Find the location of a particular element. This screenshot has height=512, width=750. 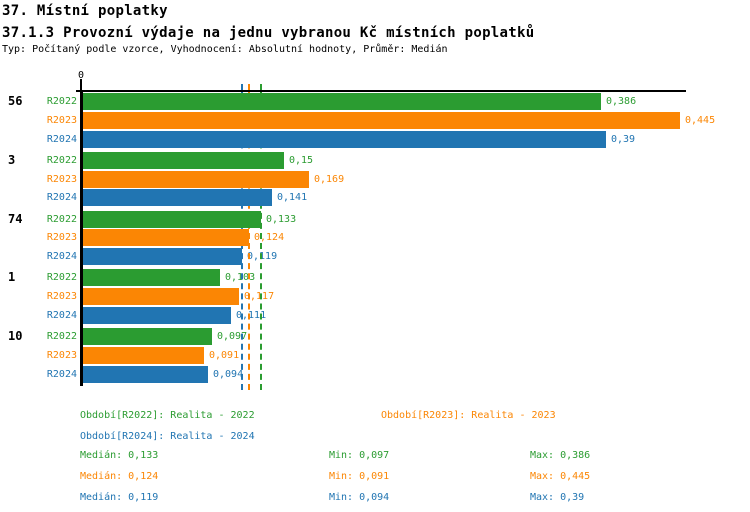

category-label-10: 10 is located at coordinates (15, 336).